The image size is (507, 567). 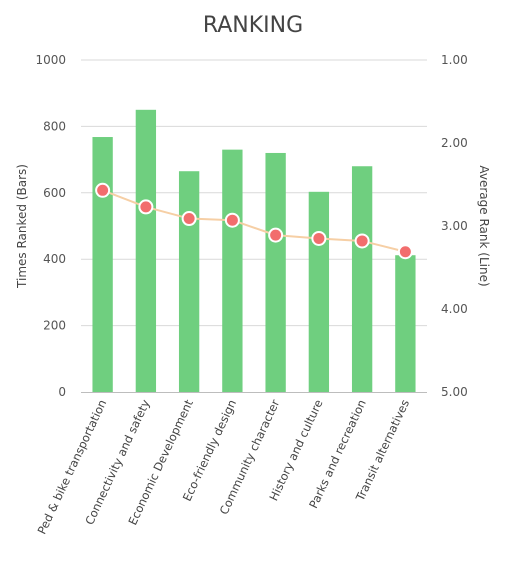 What do you see at coordinates (50, 60) in the screenshot?
I see `left-tick-label: 1000` at bounding box center [50, 60].